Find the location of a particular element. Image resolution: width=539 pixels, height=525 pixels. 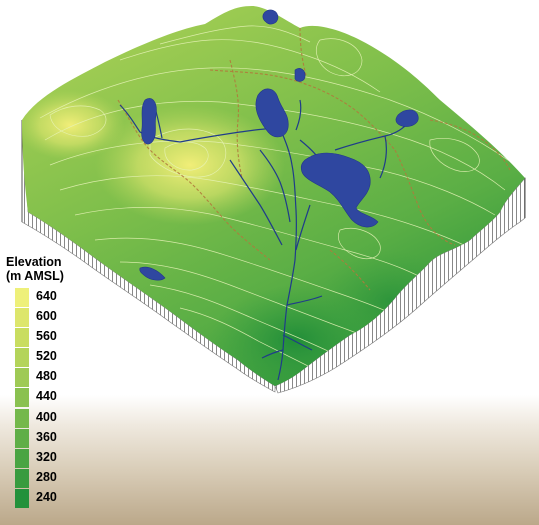

legend-entry: 640 is located at coordinates (54, 297).